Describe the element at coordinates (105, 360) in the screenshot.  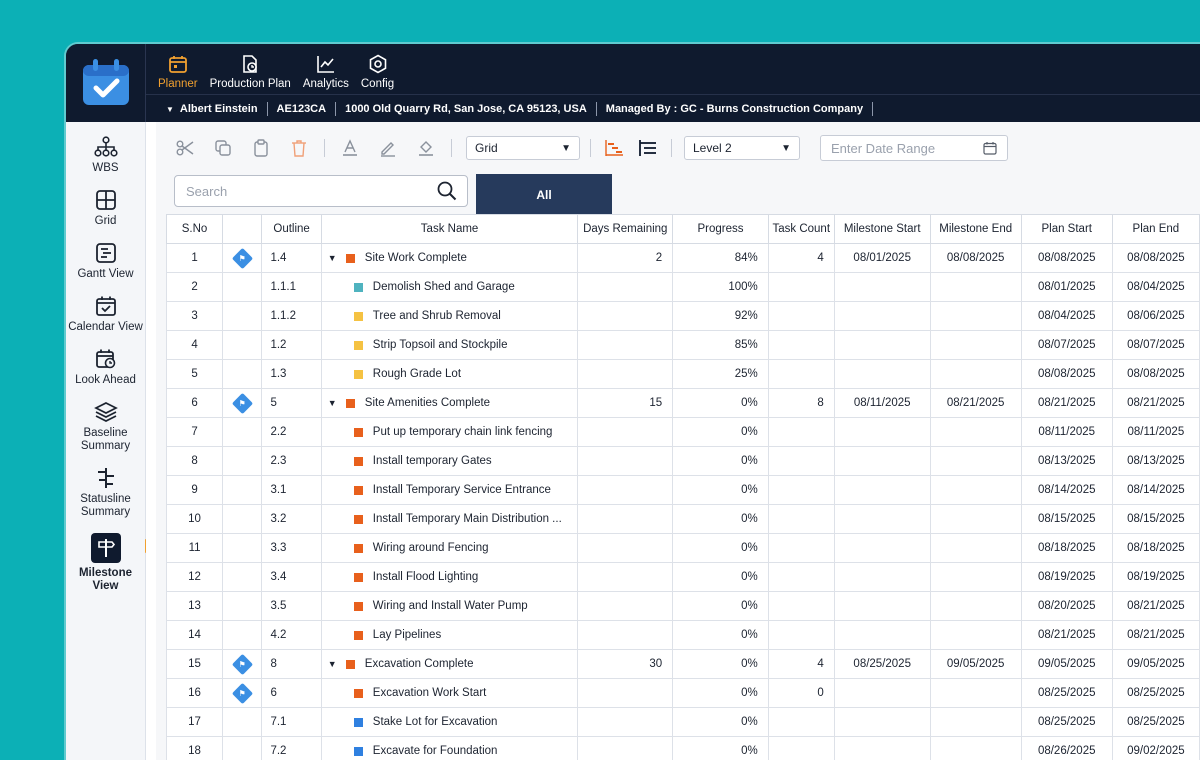
I see `sidebar-item-look-ahead: Look Ahead` at that location.